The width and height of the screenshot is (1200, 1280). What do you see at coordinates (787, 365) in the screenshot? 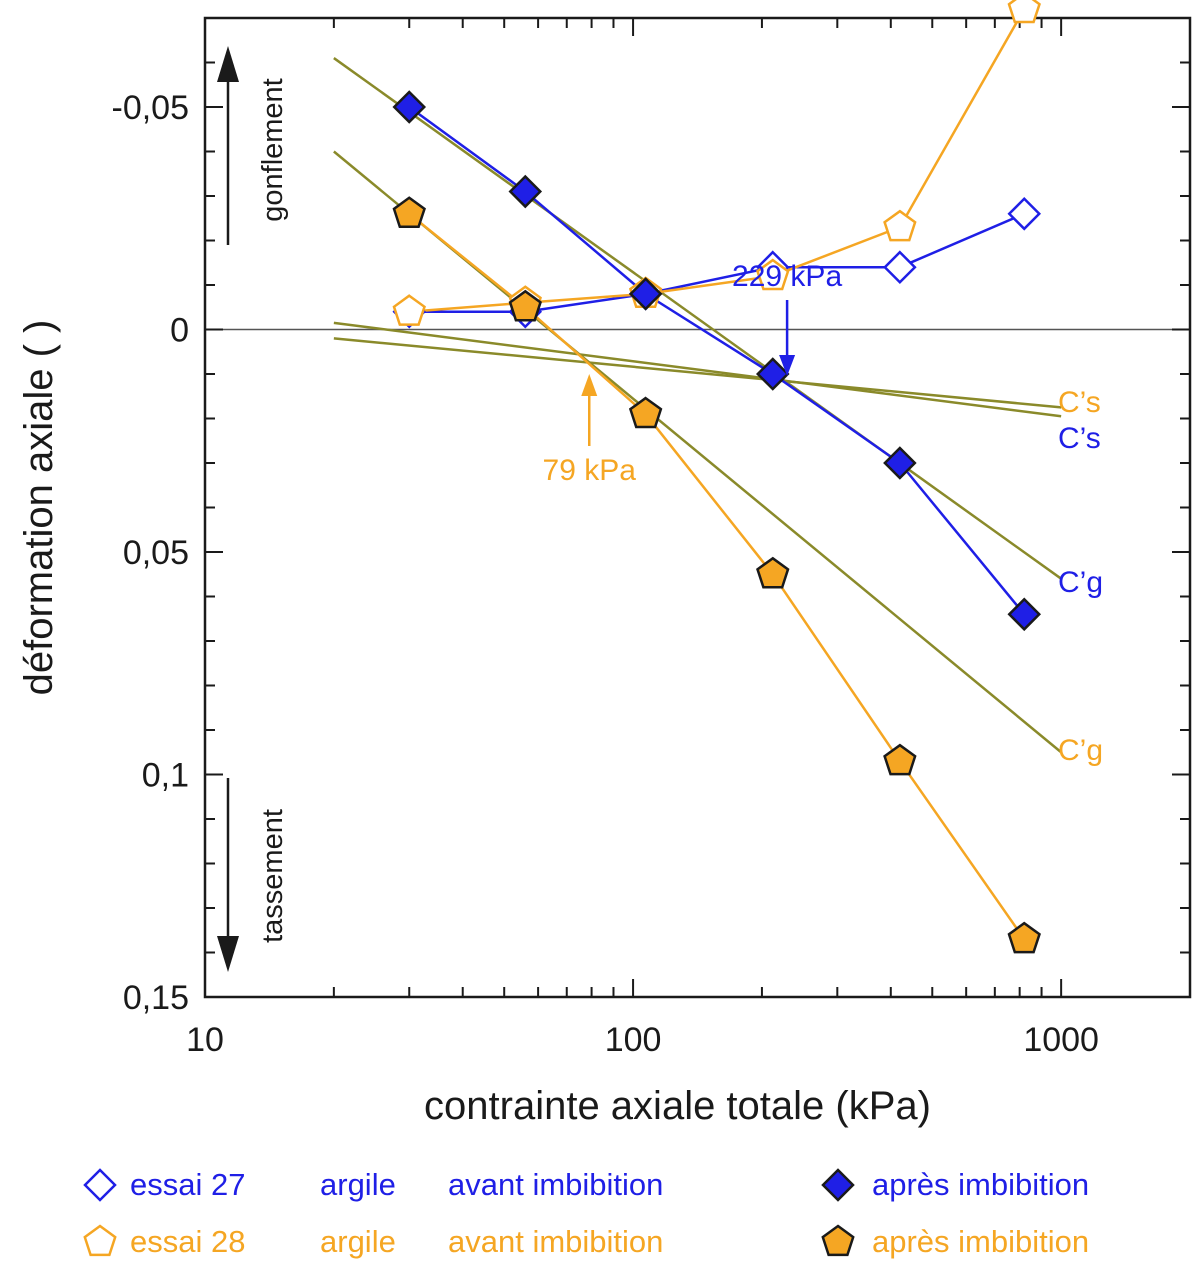
I see `annotation-229-arrow-icon` at bounding box center [787, 365].